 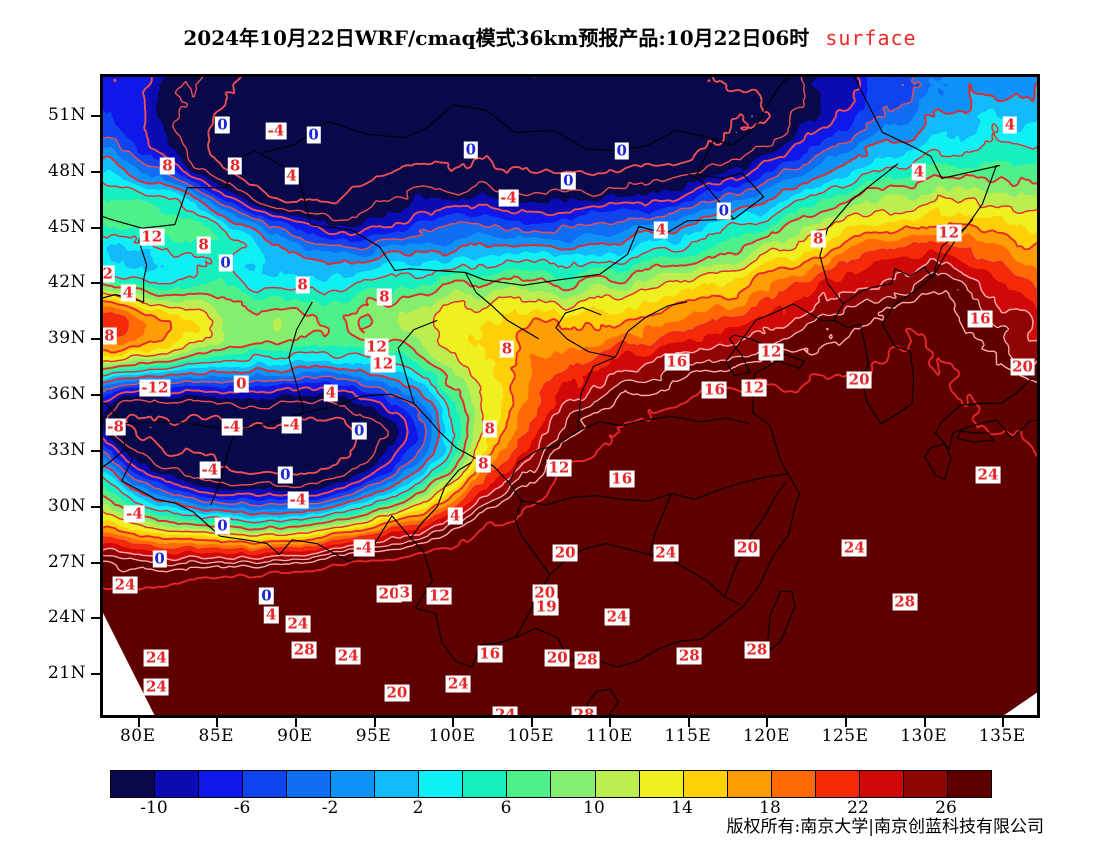 I want to click on colorbar-tick-label: 2, so click(x=418, y=808).